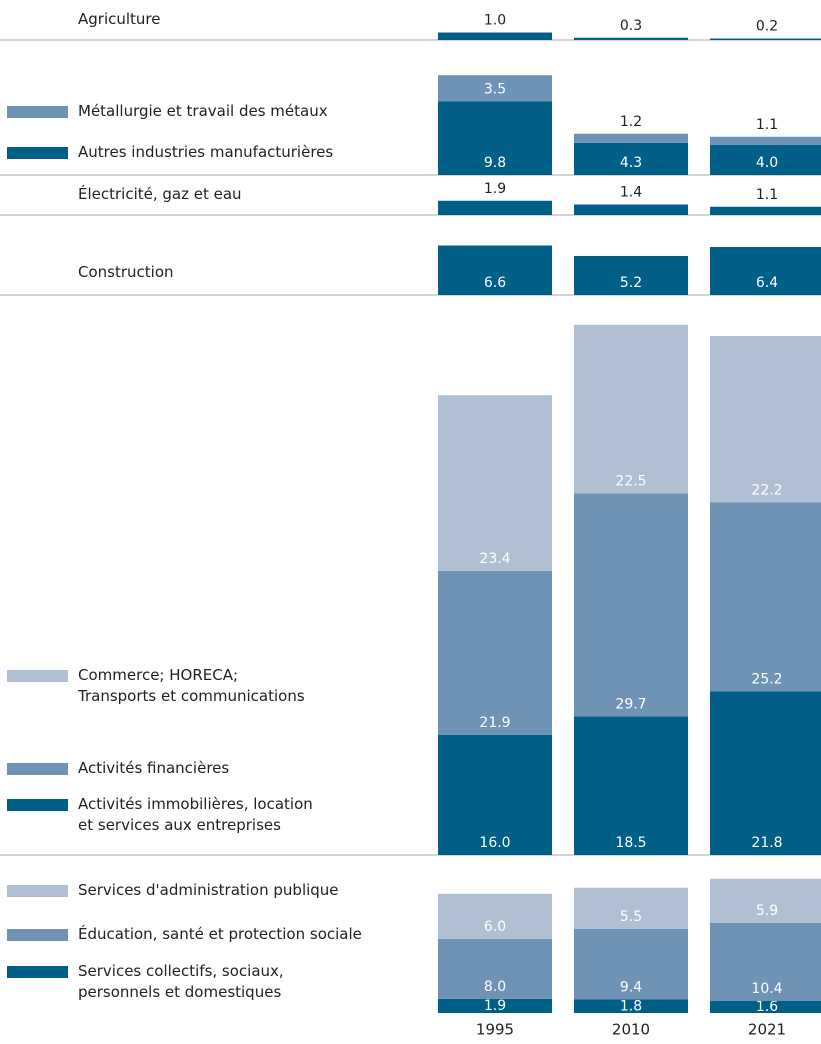 The image size is (821, 1044). Describe the element at coordinates (766, 491) in the screenshot. I see `value-label: 22.2` at that location.